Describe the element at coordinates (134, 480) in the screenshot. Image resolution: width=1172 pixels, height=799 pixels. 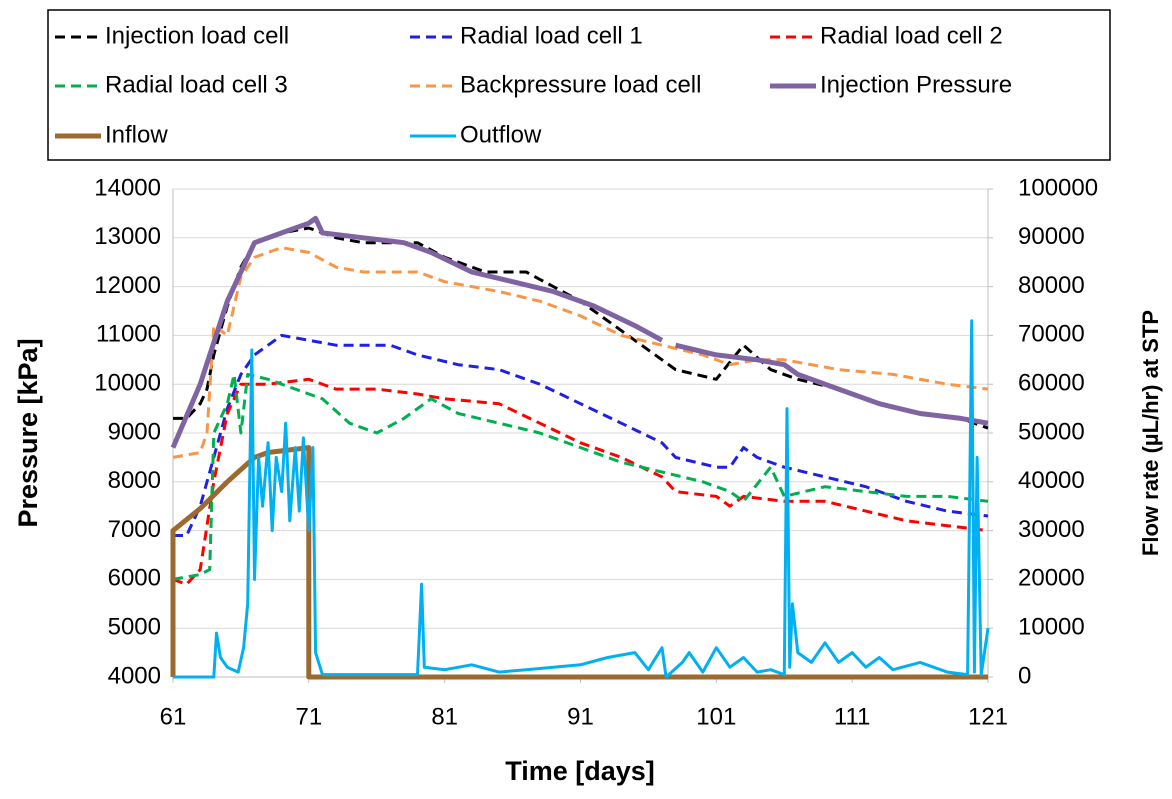
I see `y-tick-label: 8000` at that location.